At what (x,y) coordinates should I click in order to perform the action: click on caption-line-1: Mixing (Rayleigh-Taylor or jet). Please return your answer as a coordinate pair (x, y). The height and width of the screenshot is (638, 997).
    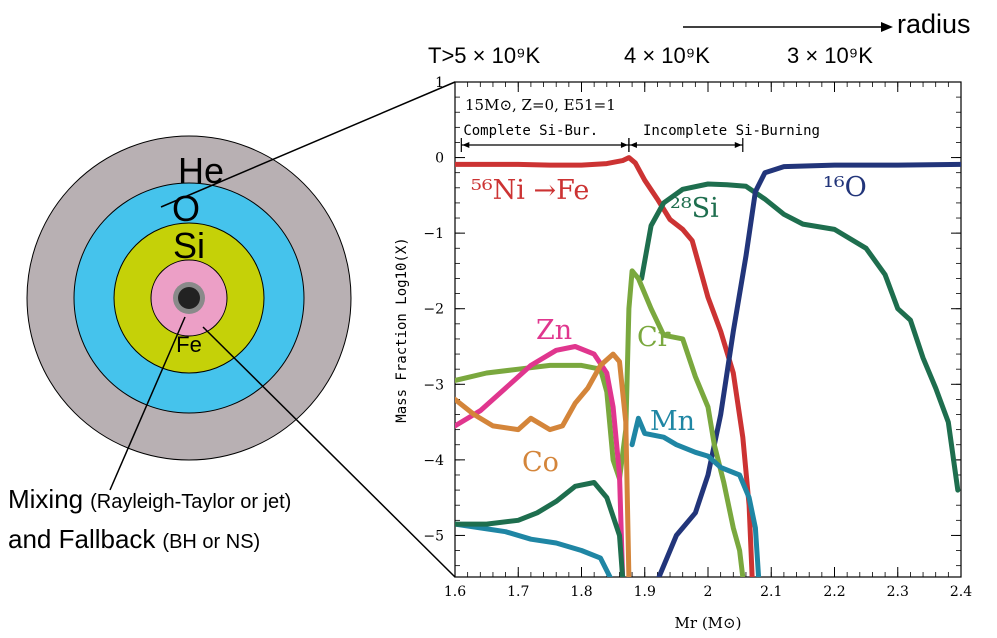
    Looking at the image, I should click on (149, 499).